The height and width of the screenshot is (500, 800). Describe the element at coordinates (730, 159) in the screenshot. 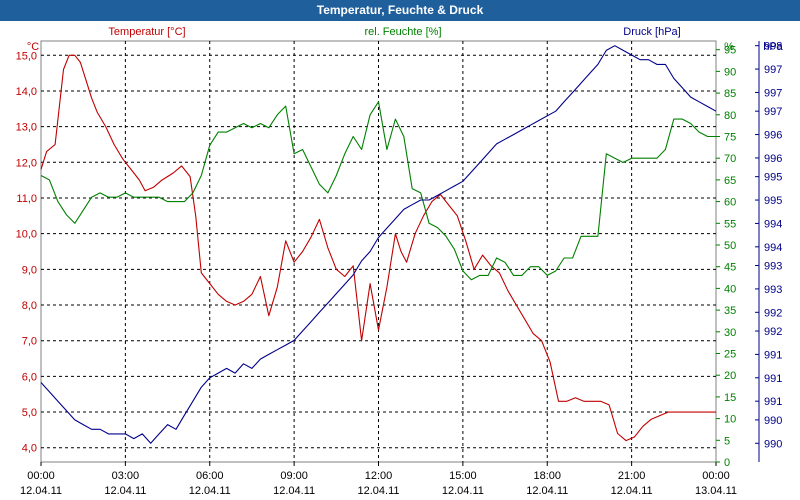

I see `mid-tick-label: 70` at that location.